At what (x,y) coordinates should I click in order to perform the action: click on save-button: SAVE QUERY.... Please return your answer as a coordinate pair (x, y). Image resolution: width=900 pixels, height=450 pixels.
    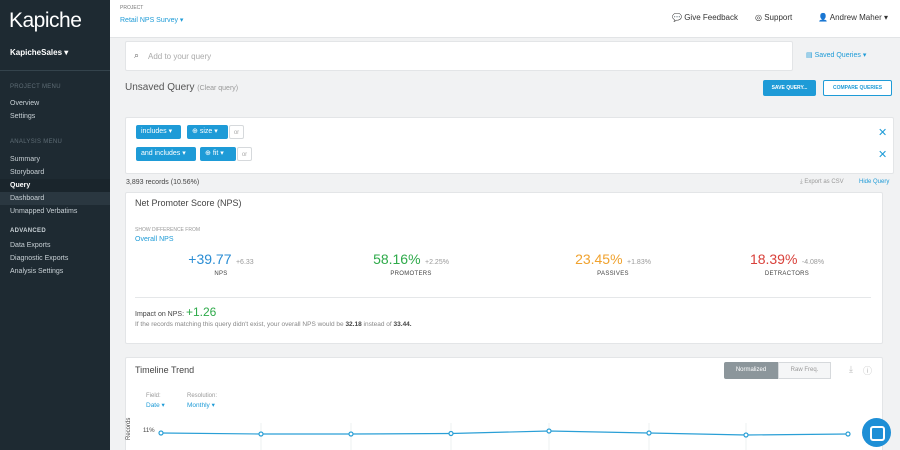
    Looking at the image, I should click on (789, 88).